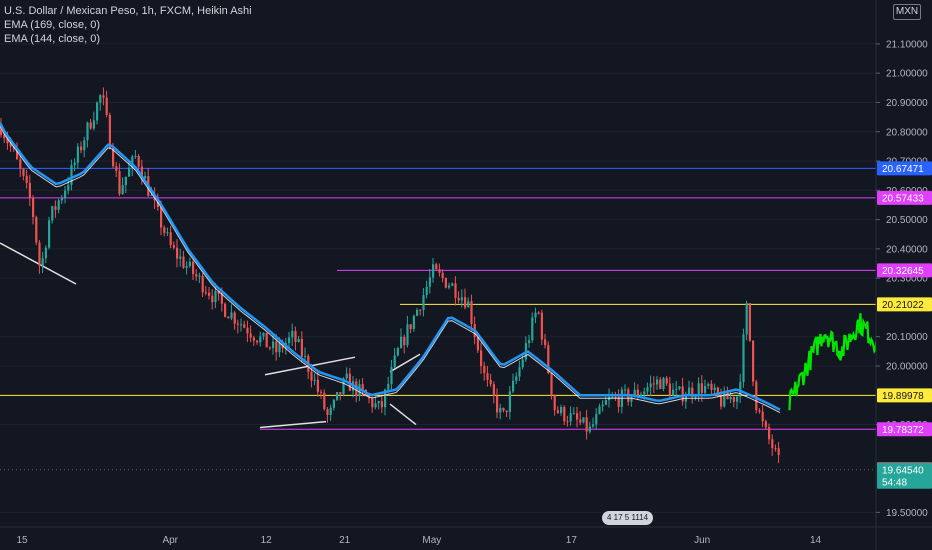 This screenshot has width=932, height=550. I want to click on ema-169-label: EMA (169, close, 0), so click(52, 25).